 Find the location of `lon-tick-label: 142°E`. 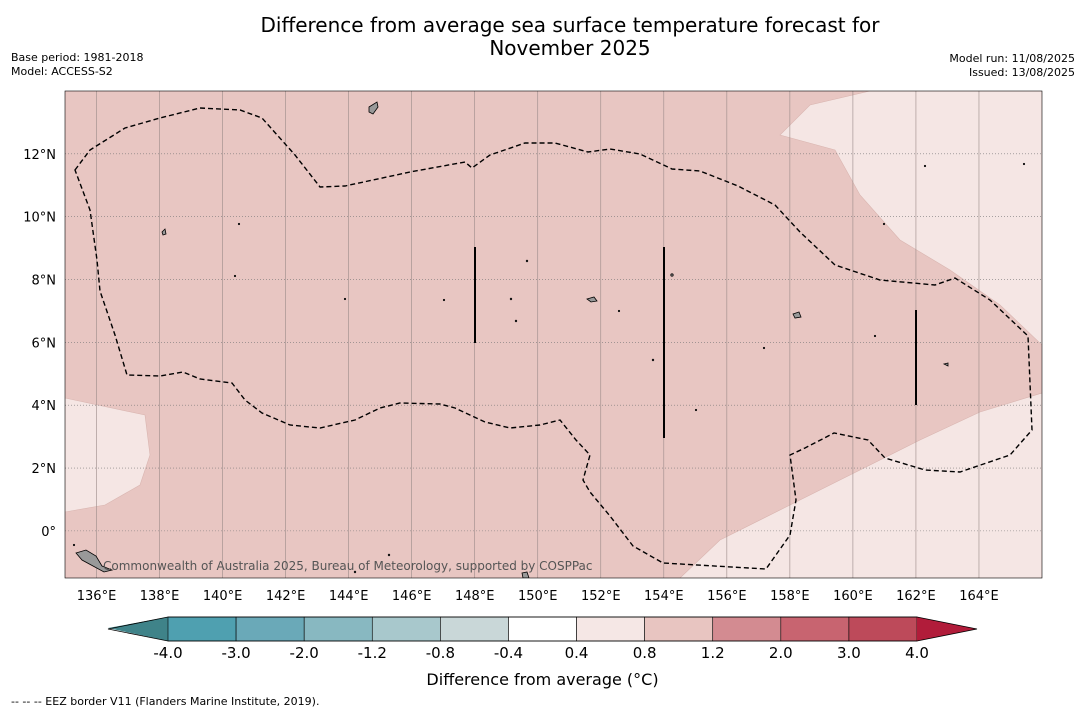

lon-tick-label: 142°E is located at coordinates (286, 596).